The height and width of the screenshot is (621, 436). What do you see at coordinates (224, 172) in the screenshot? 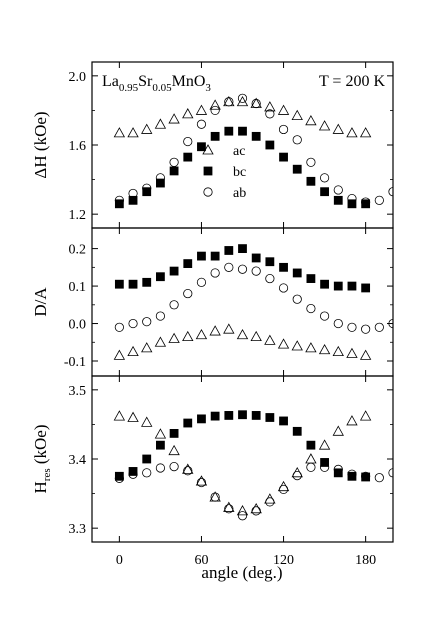
I see `legend: ac bc ab` at bounding box center [224, 172].